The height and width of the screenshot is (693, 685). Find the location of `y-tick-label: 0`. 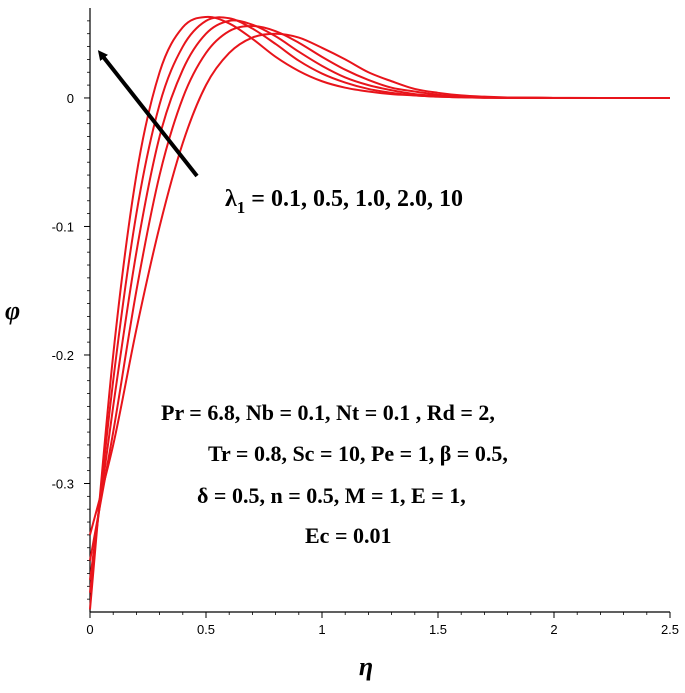

y-tick-label: 0 is located at coordinates (70, 98).